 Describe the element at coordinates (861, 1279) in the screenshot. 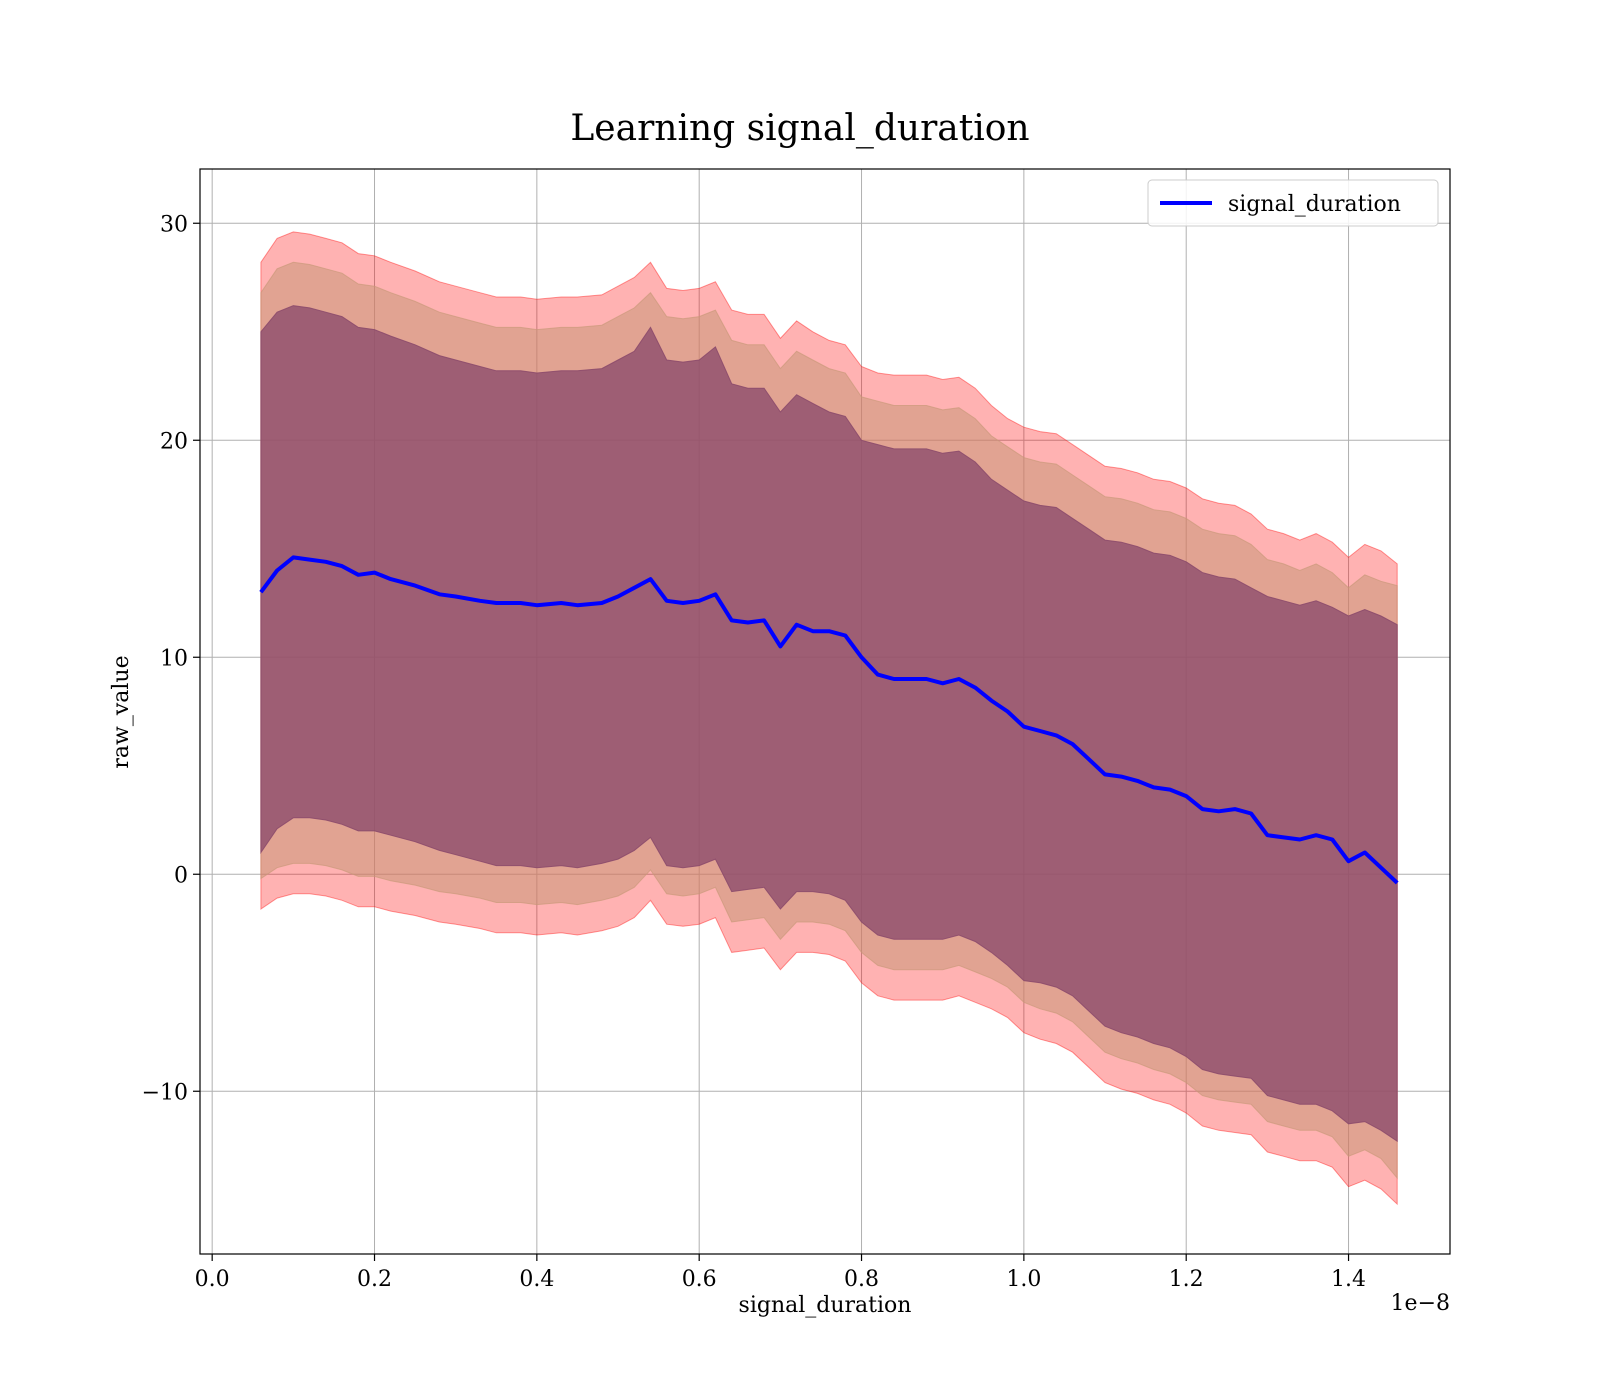

I see `x-tick-label: 0.8` at that location.